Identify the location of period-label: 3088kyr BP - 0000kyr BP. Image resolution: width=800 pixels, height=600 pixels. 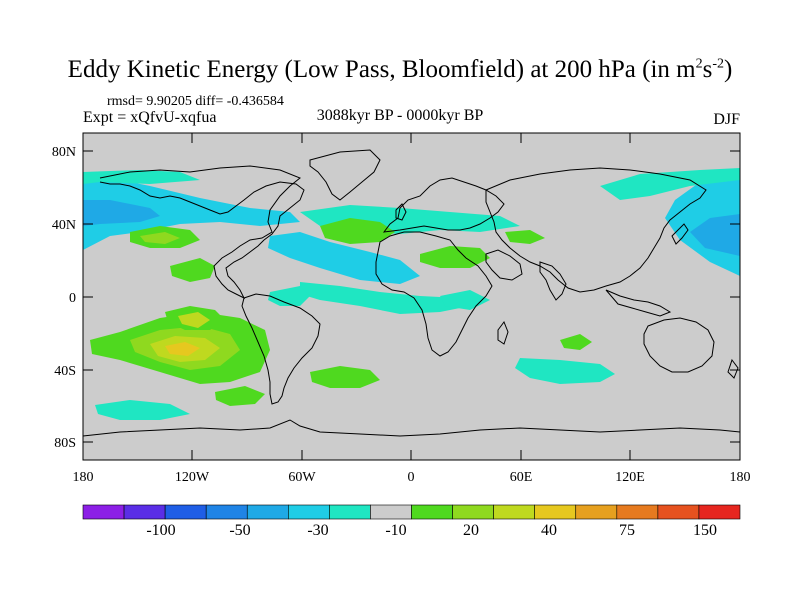
(400, 115).